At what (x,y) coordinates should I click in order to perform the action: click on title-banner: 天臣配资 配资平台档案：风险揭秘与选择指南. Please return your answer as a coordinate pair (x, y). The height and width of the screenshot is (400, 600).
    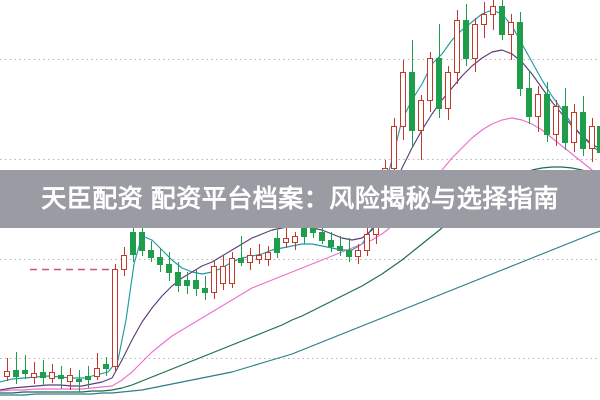
    Looking at the image, I should click on (300, 199).